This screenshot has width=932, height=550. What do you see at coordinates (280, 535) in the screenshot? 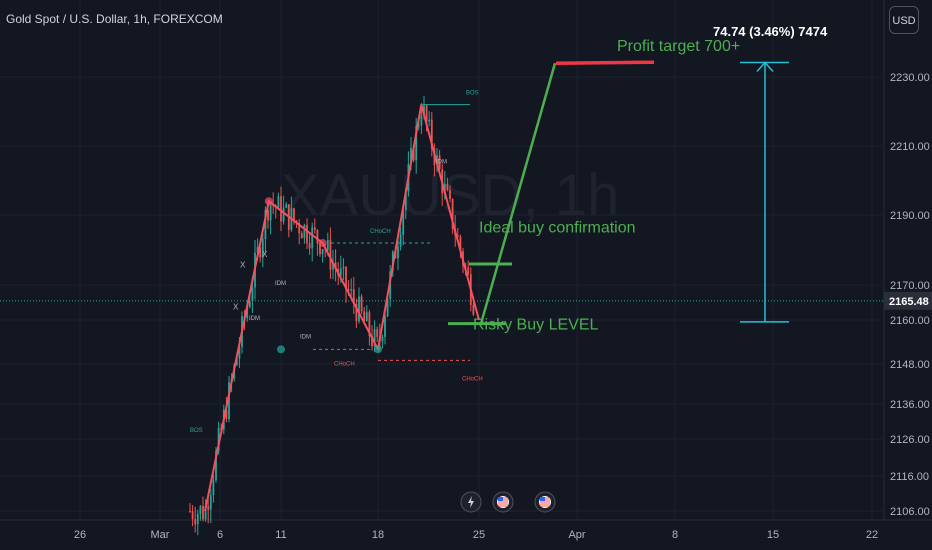
I see `time-tick-label: 11` at bounding box center [280, 535].